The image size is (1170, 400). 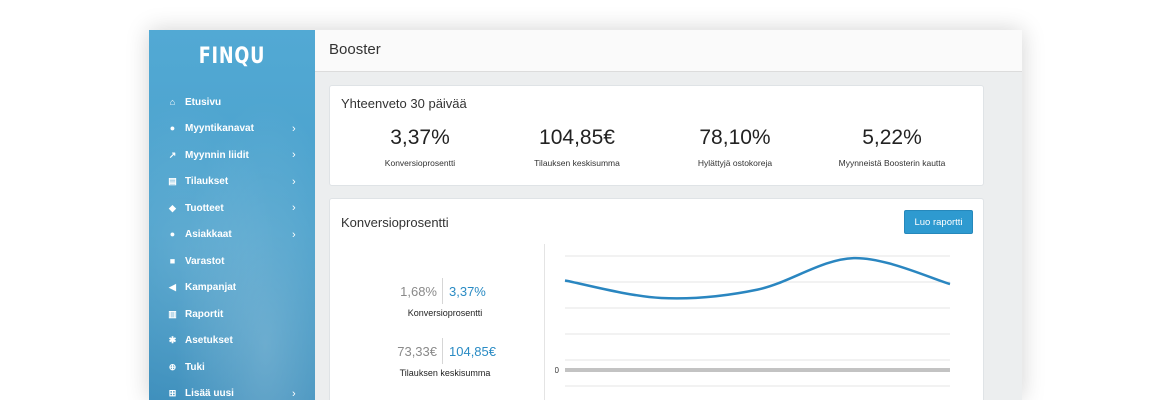 What do you see at coordinates (232, 314) in the screenshot?
I see `sidebar-item-raportit: ▥ Raportit` at bounding box center [232, 314].